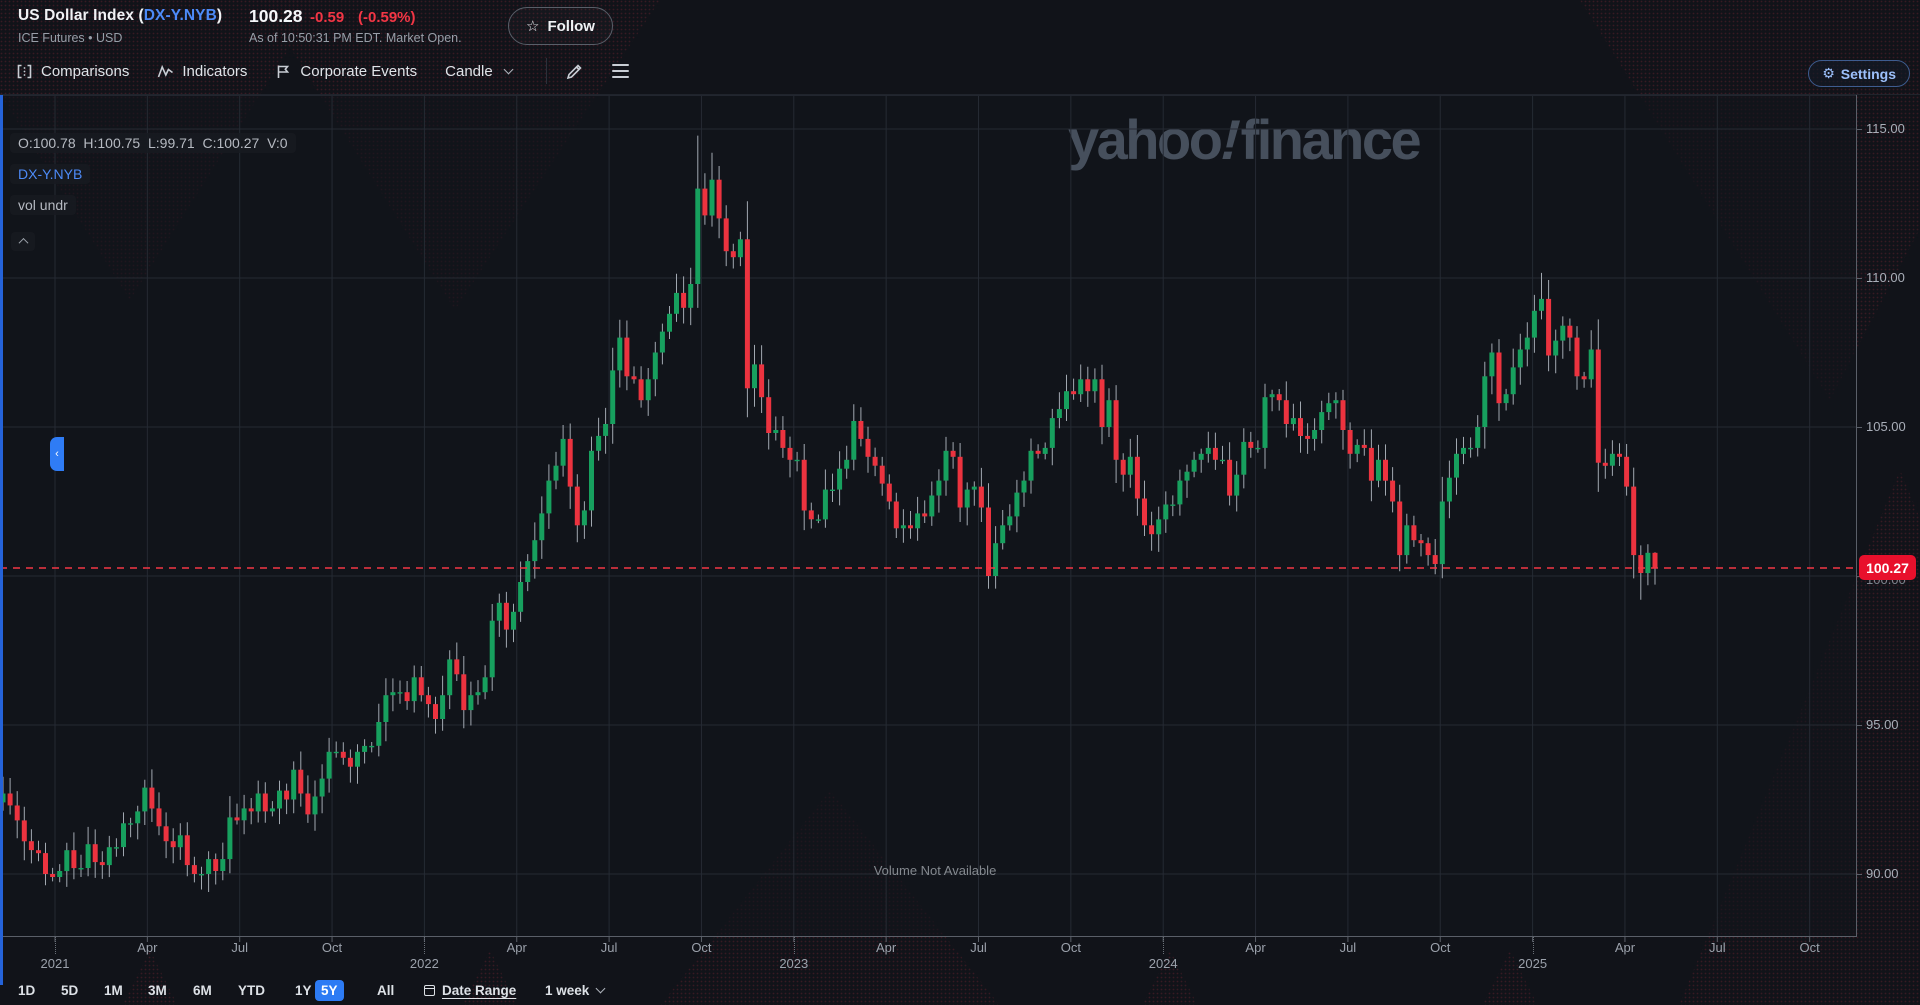 The image size is (1920, 1005). What do you see at coordinates (180, 15) in the screenshot?
I see `symbol-link: DX-Y.NYB` at bounding box center [180, 15].